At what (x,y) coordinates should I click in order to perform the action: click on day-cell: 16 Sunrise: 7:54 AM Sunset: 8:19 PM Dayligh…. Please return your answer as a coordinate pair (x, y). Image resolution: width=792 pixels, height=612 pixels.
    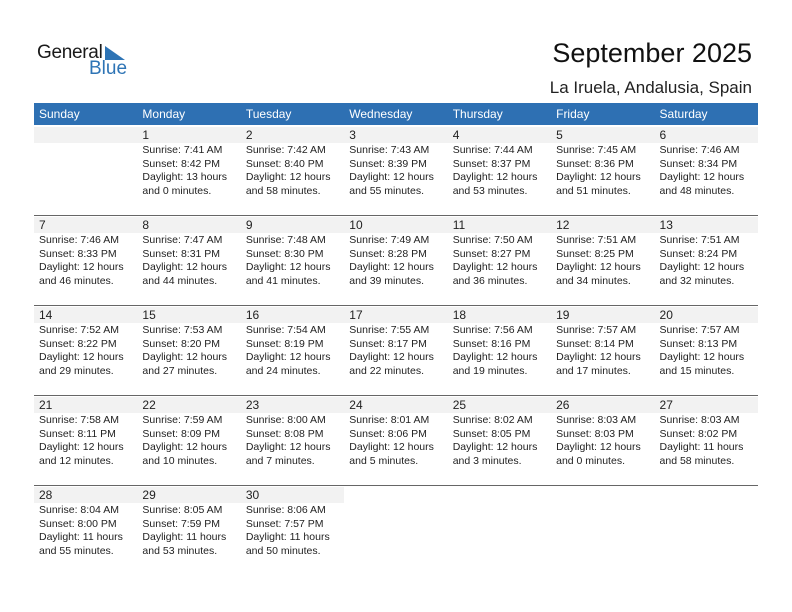
    Looking at the image, I should click on (292, 350).